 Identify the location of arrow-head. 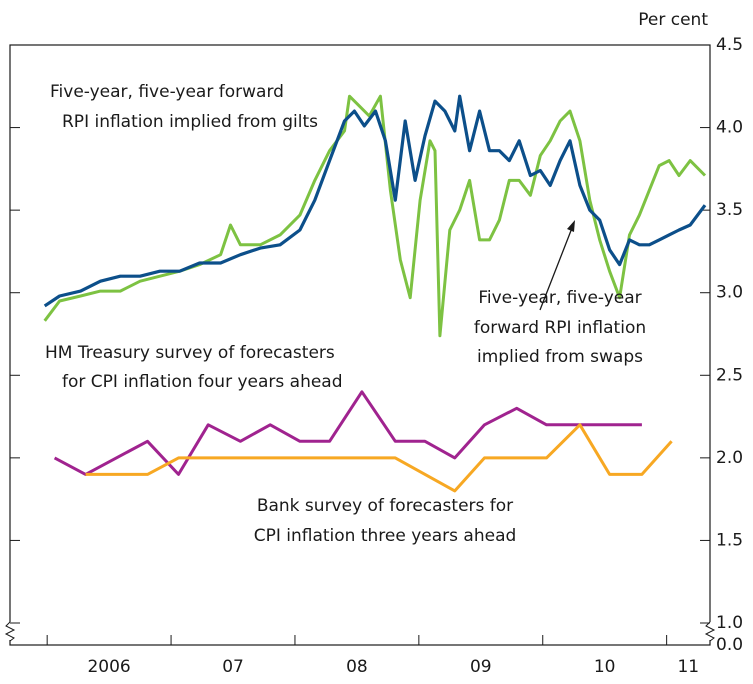
(571, 226).